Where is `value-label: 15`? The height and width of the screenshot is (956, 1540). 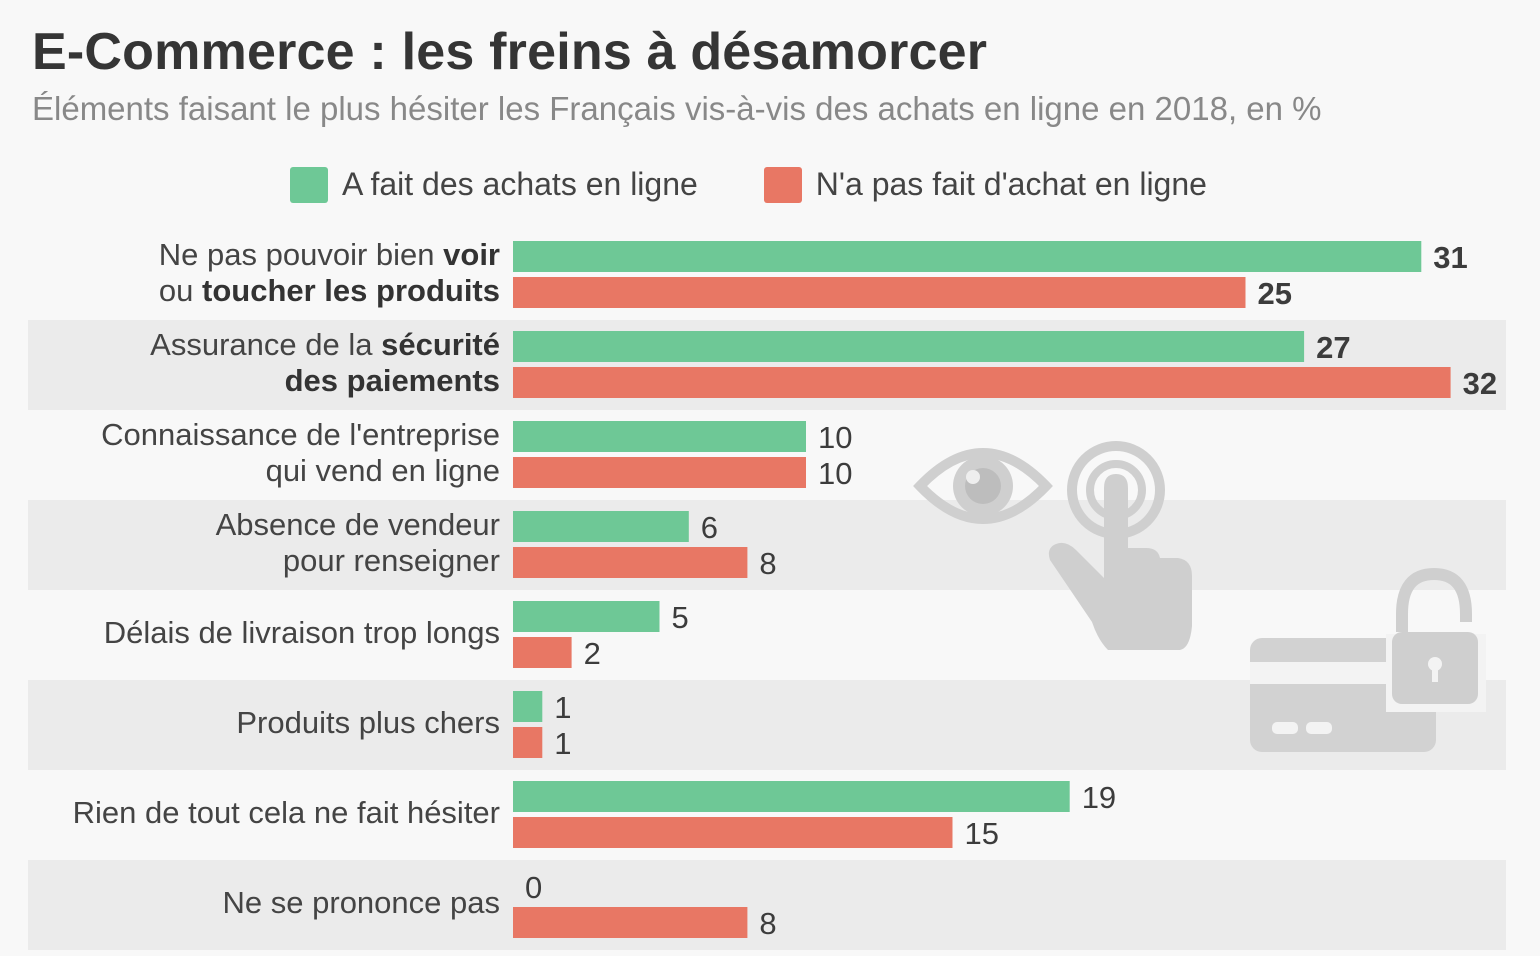 value-label: 15 is located at coordinates (982, 833).